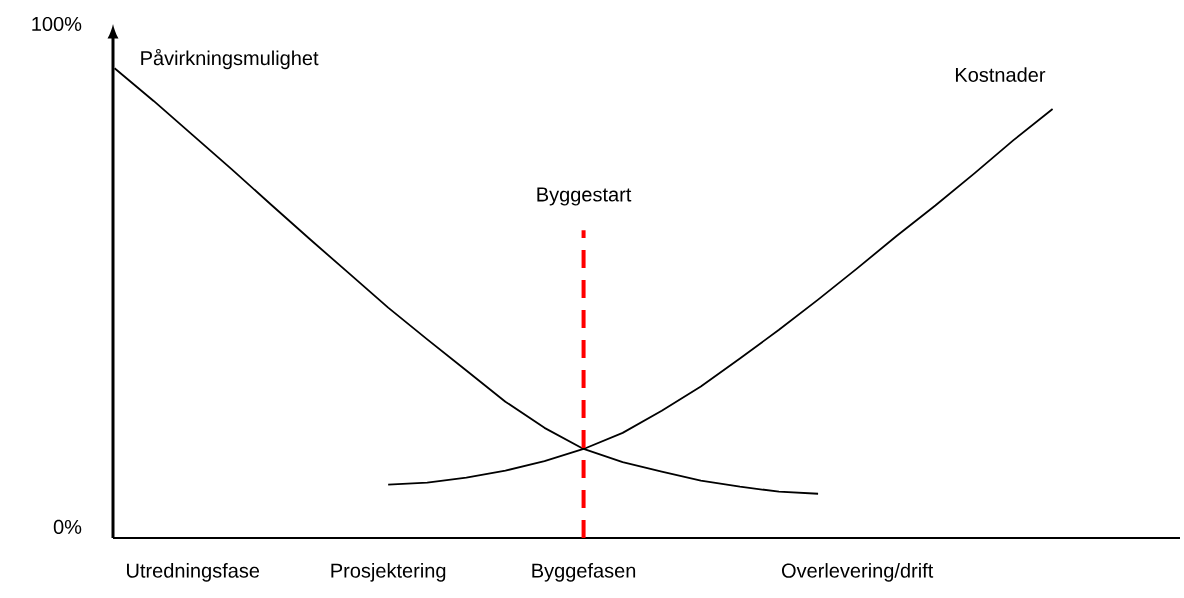  I want to click on x-tick-label: Prosjektering, so click(388, 572).